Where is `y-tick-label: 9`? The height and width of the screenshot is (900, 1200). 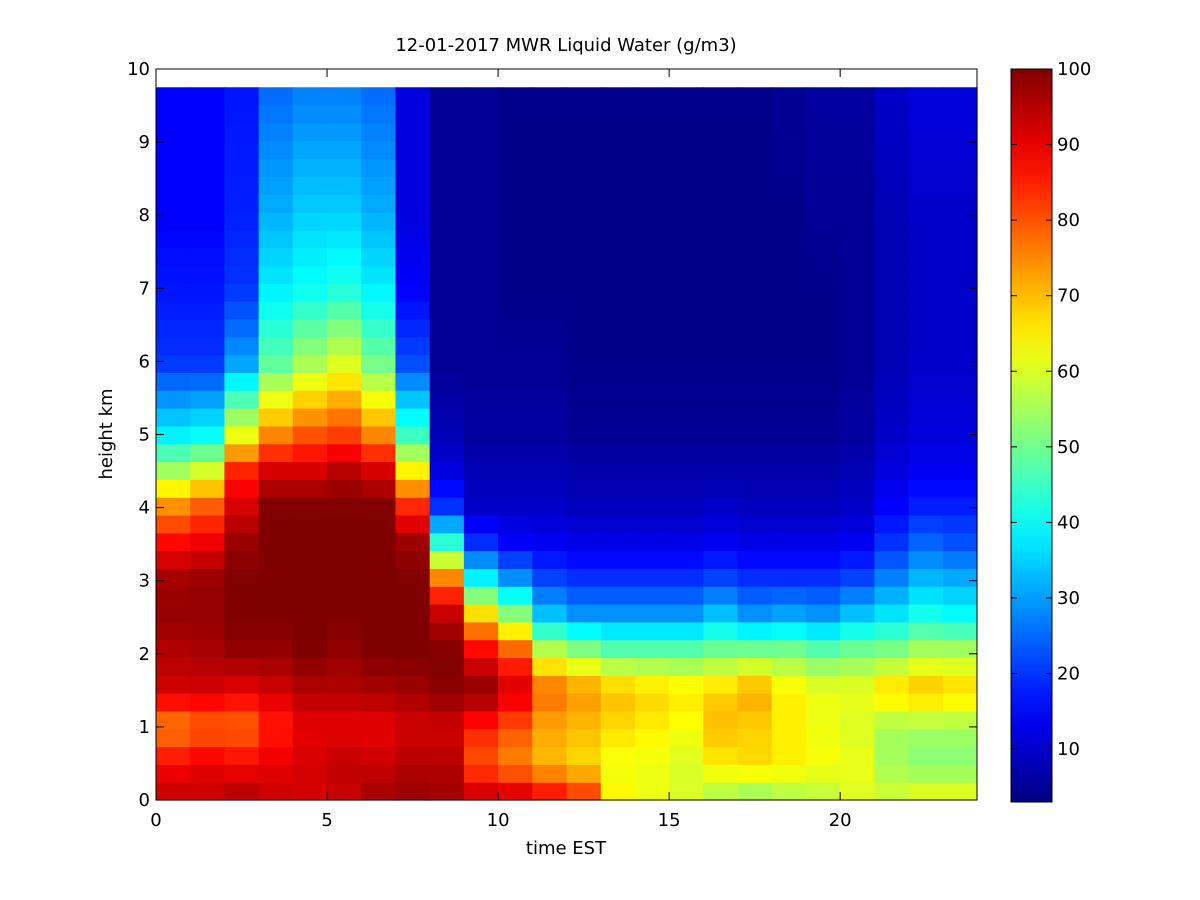 y-tick-label: 9 is located at coordinates (144, 142).